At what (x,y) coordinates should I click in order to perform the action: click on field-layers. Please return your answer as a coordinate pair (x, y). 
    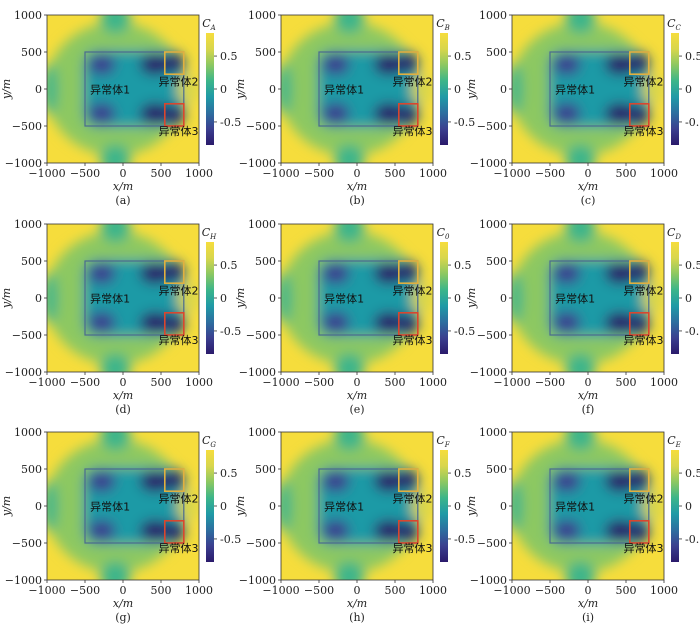
    Looking at the image, I should click on (357, 298).